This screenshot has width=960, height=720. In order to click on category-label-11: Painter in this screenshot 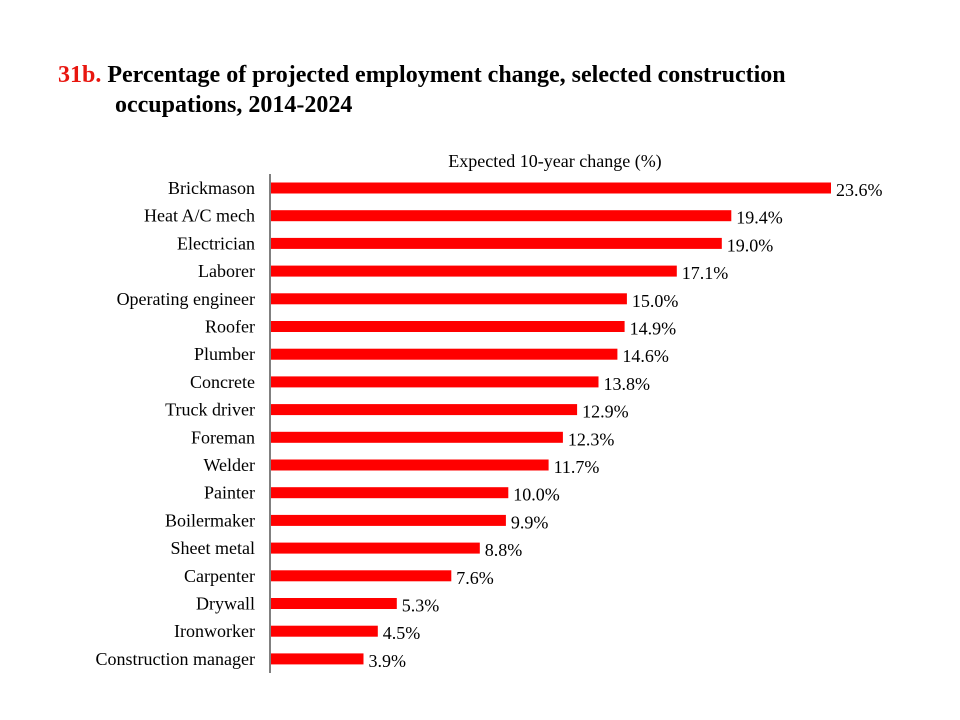, I will do `click(229, 493)`.